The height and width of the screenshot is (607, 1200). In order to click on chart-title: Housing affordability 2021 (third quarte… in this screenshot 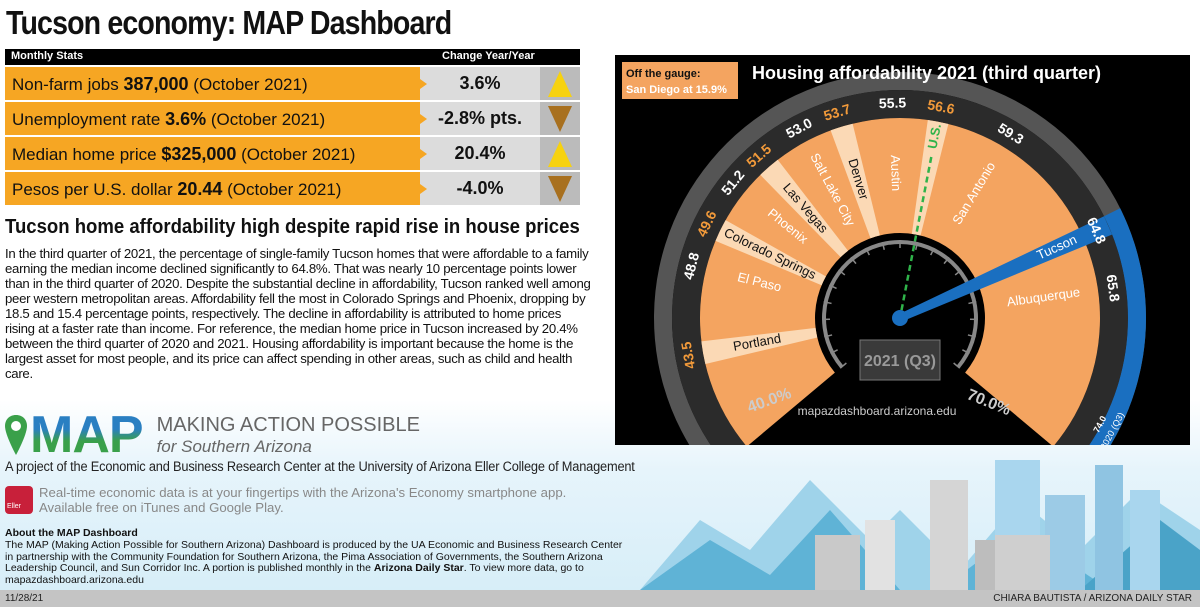, I will do `click(926, 73)`.